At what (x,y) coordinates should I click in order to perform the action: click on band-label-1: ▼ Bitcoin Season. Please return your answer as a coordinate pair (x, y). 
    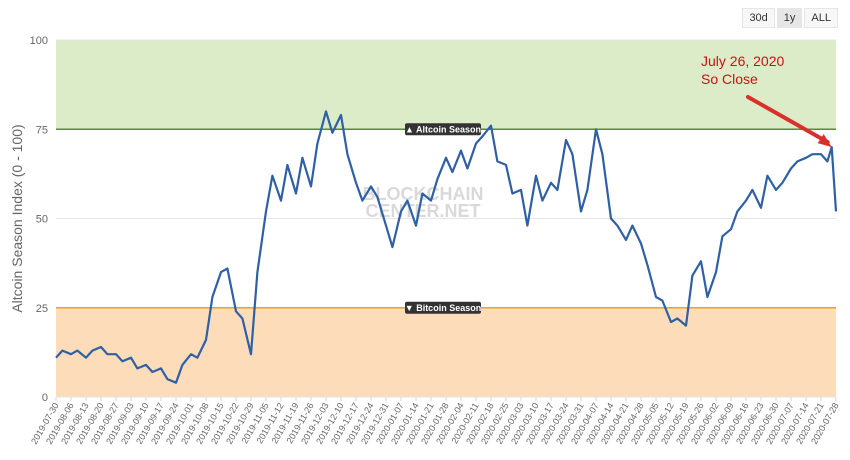
    Looking at the image, I should click on (443, 307).